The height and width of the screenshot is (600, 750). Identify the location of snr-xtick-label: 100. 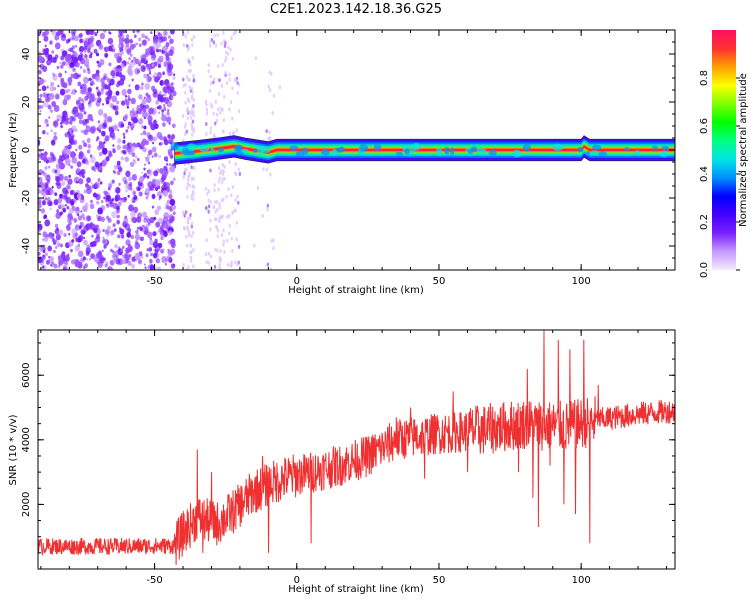
(581, 580).